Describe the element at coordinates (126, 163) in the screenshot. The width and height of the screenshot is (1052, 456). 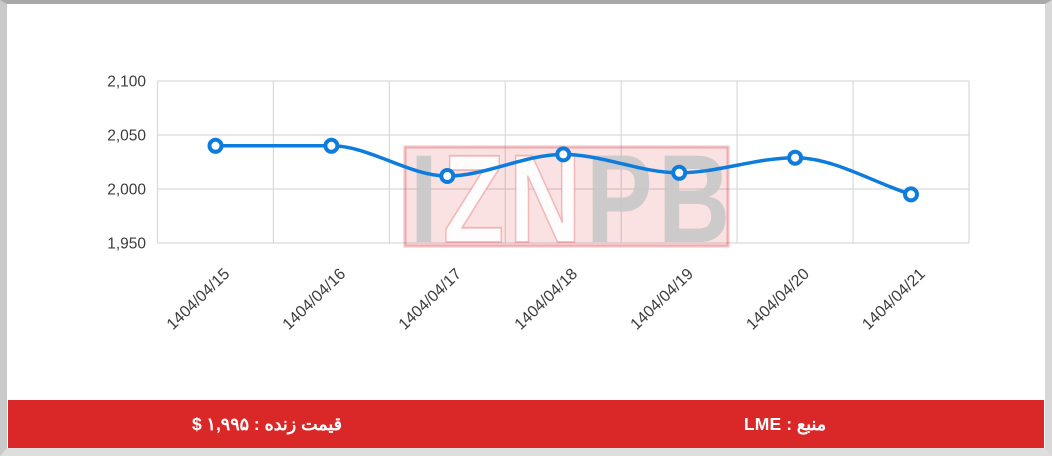
I see `y-axis-labels: 2,100 2,050 2,000 1,950` at that location.